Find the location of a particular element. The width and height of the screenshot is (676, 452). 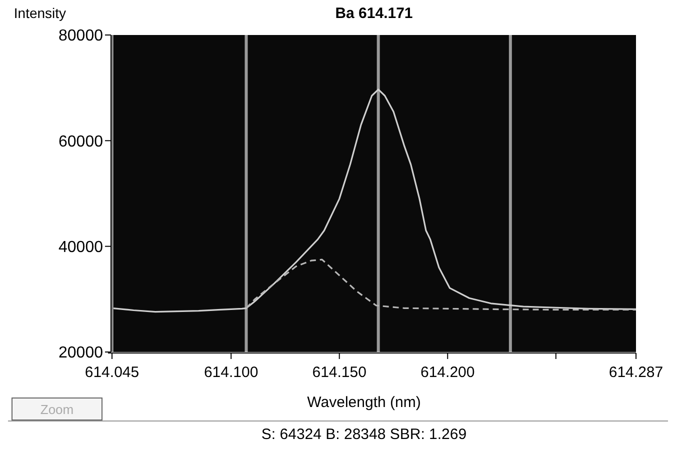

x-tick-label: 614.287 is located at coordinates (636, 372).